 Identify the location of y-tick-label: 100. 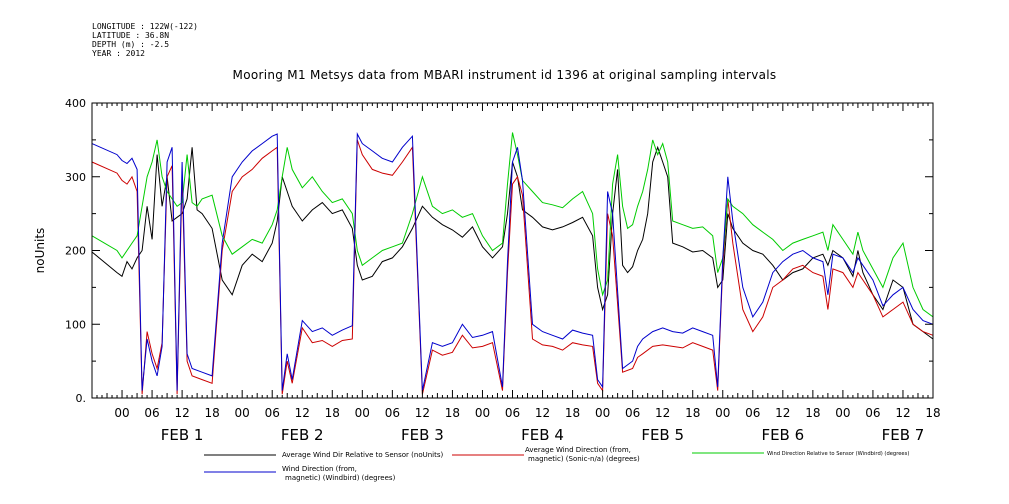
(75, 324).